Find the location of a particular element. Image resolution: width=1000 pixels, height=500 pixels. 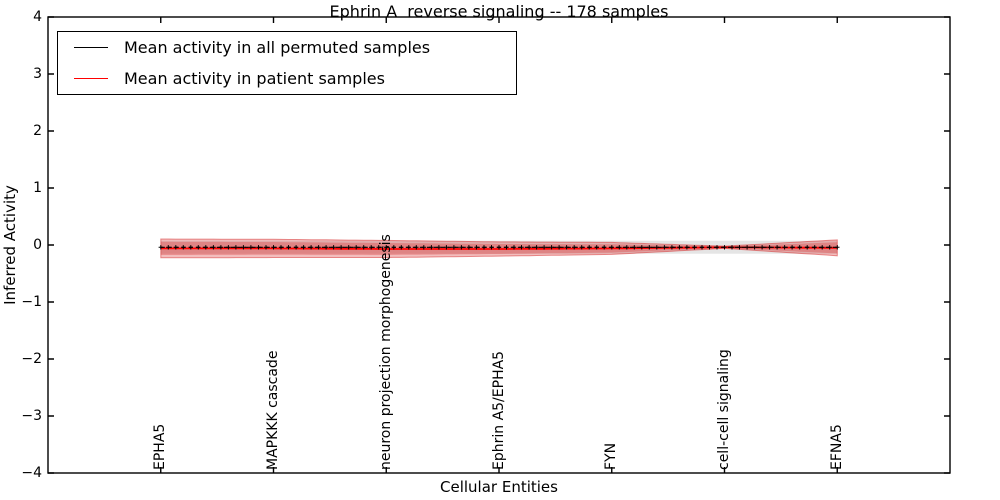

legend-line-swatch-black is located at coordinates (91, 47).